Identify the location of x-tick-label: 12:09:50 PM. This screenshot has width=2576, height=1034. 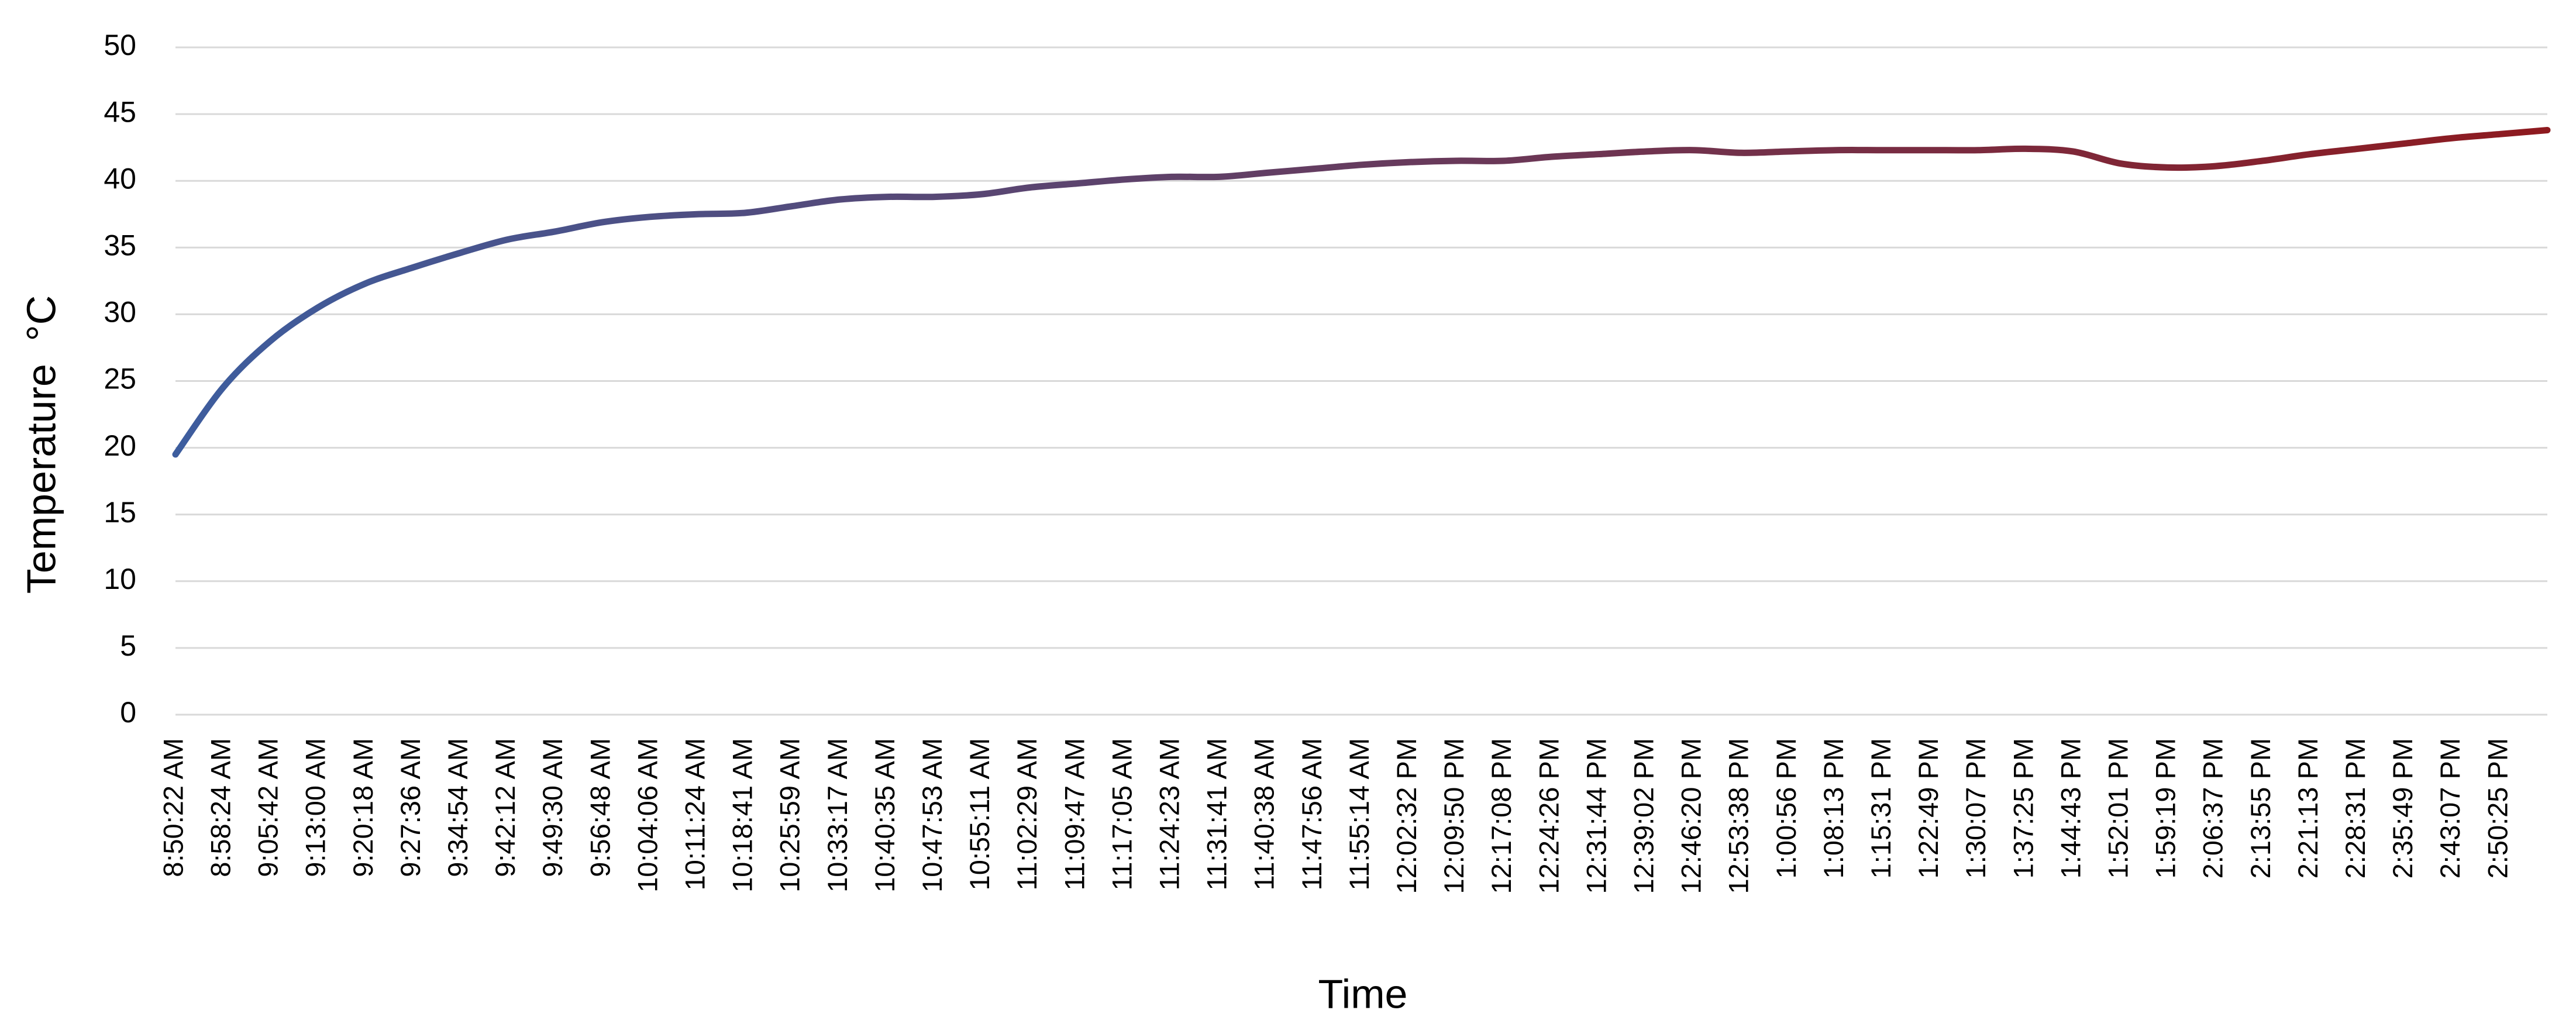
(1453, 816).